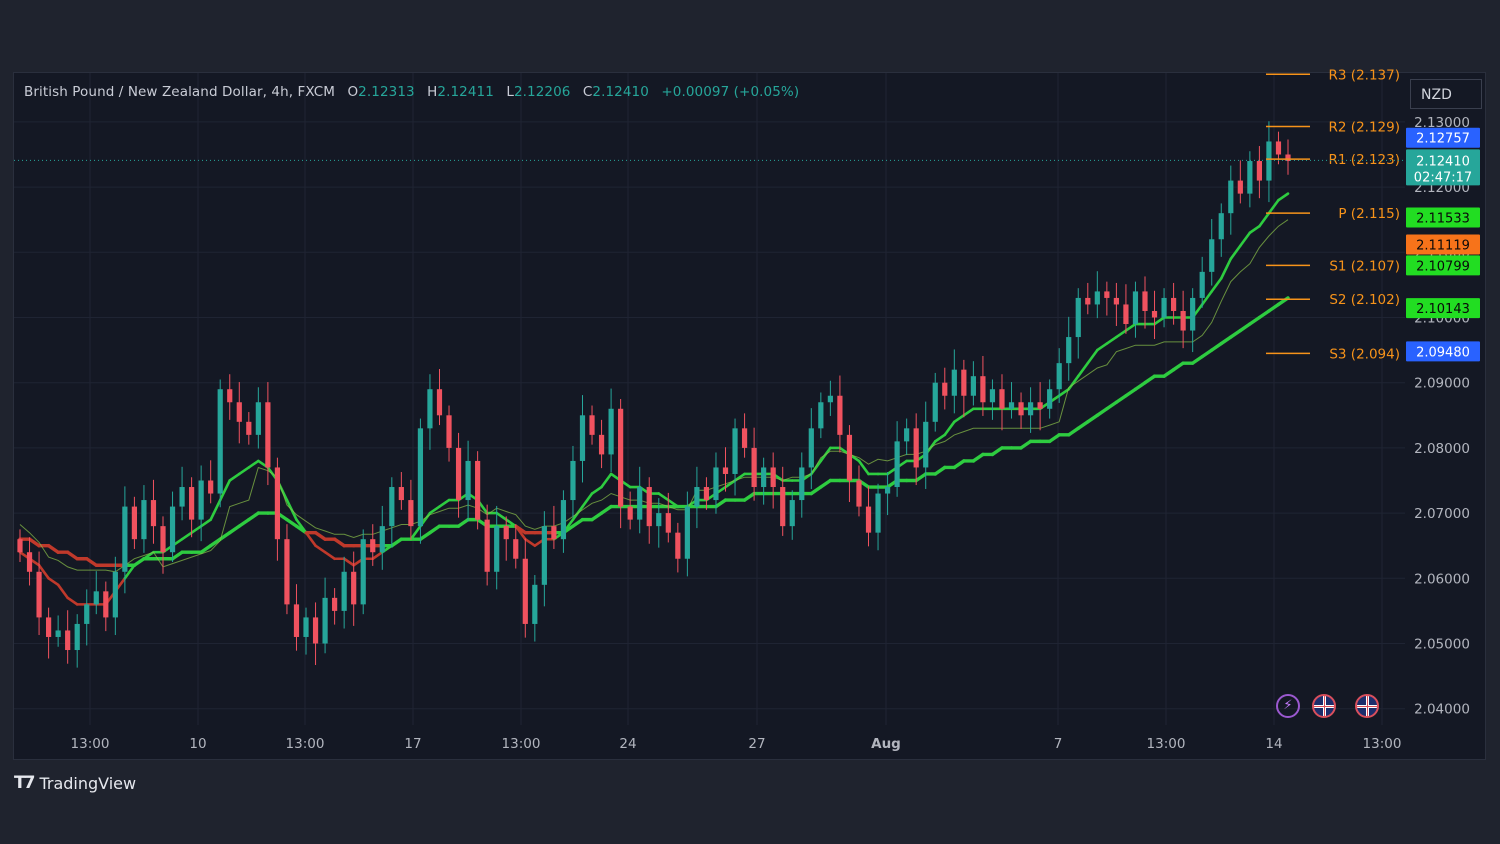 This screenshot has width=1500, height=844. What do you see at coordinates (1364, 160) in the screenshot?
I see `pivot-label: R1 (2.123)` at bounding box center [1364, 160].